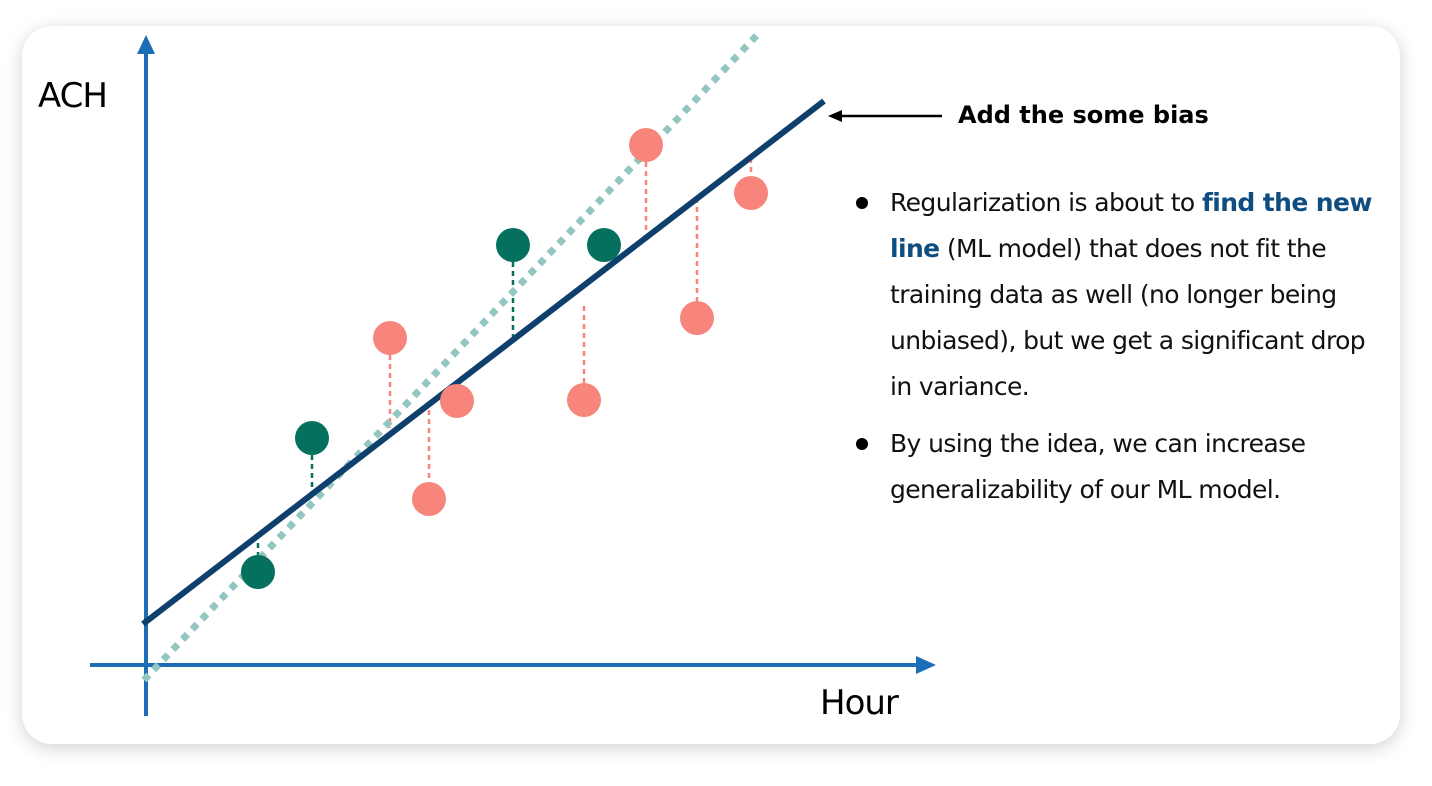 The height and width of the screenshot is (786, 1432). What do you see at coordinates (1083, 115) in the screenshot?
I see `annotation-label: Add the some bias` at bounding box center [1083, 115].